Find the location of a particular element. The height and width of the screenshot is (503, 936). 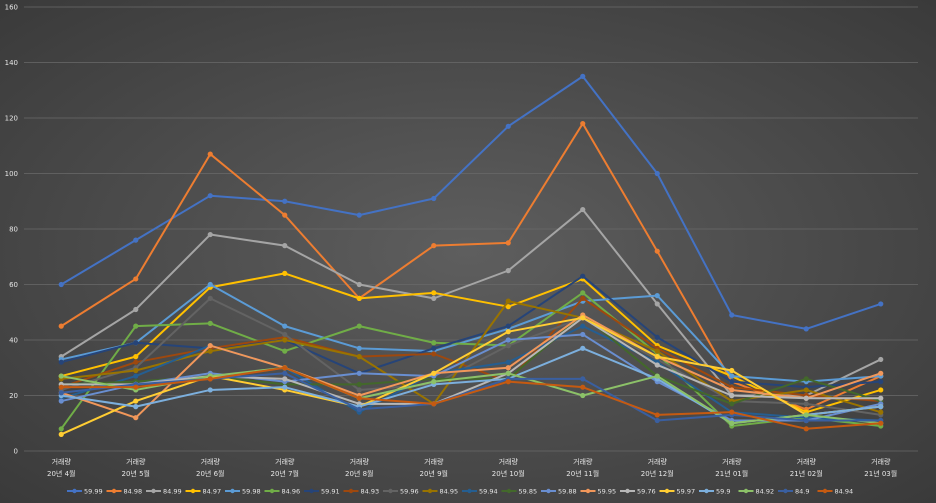

legend-label: 84.96 is located at coordinates (291, 491).